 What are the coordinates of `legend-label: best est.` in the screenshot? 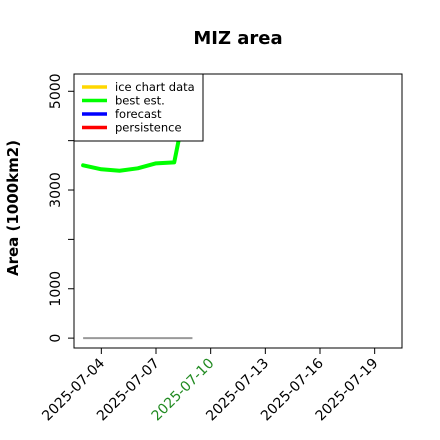 It's located at (140, 101).